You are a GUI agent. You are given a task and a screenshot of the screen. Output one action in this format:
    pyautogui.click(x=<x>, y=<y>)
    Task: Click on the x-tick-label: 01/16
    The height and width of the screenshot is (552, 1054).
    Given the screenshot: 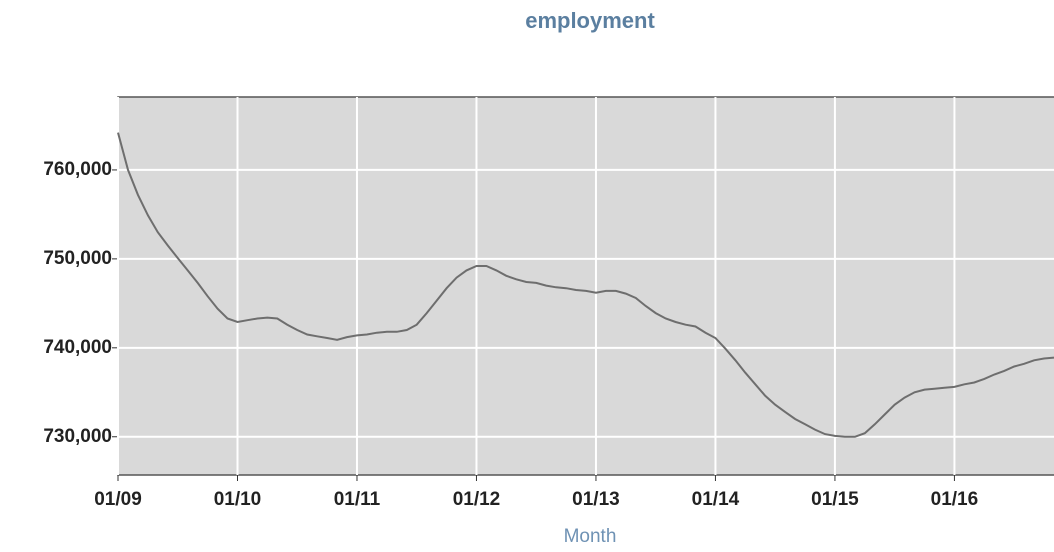 What is the action you would take?
    pyautogui.click(x=955, y=499)
    